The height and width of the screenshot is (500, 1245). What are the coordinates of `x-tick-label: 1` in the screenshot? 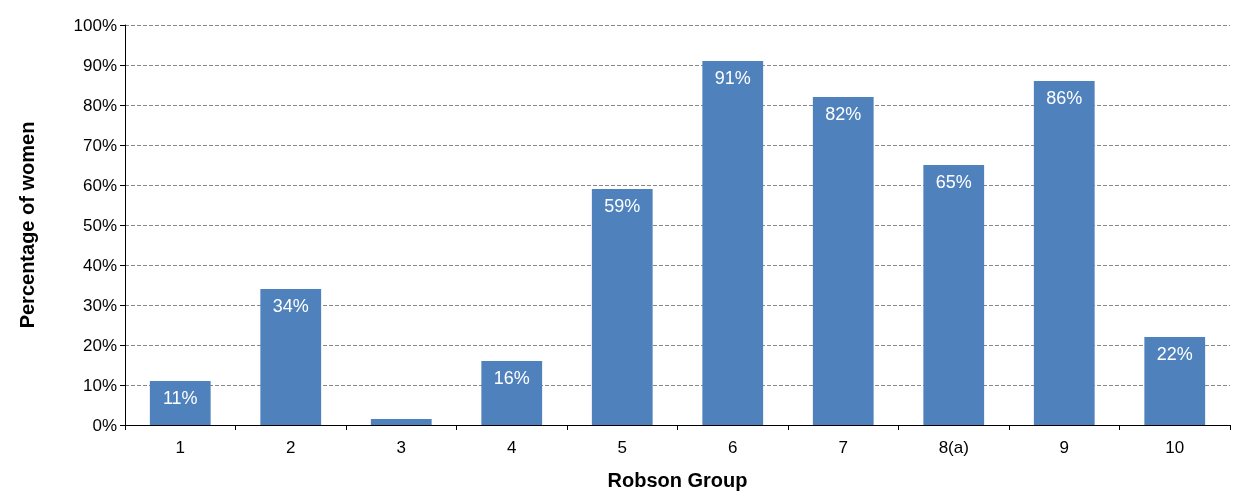 It's located at (180, 447).